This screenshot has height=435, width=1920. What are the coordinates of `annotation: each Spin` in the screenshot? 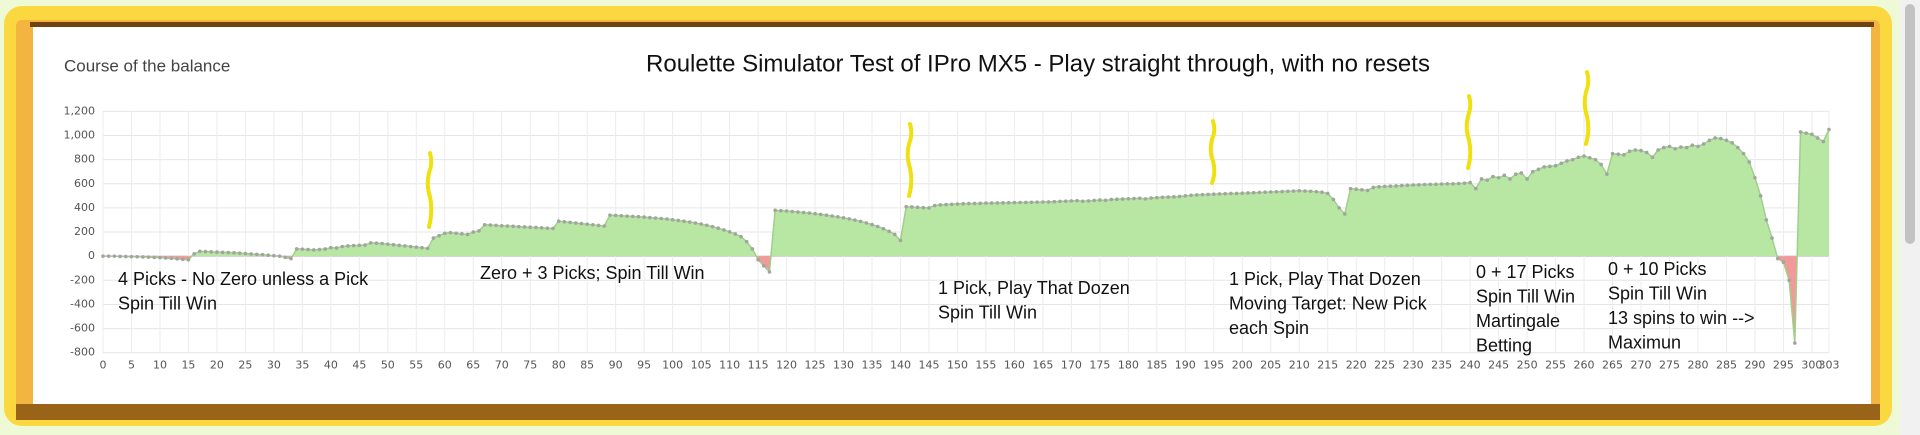 It's located at (1269, 328).